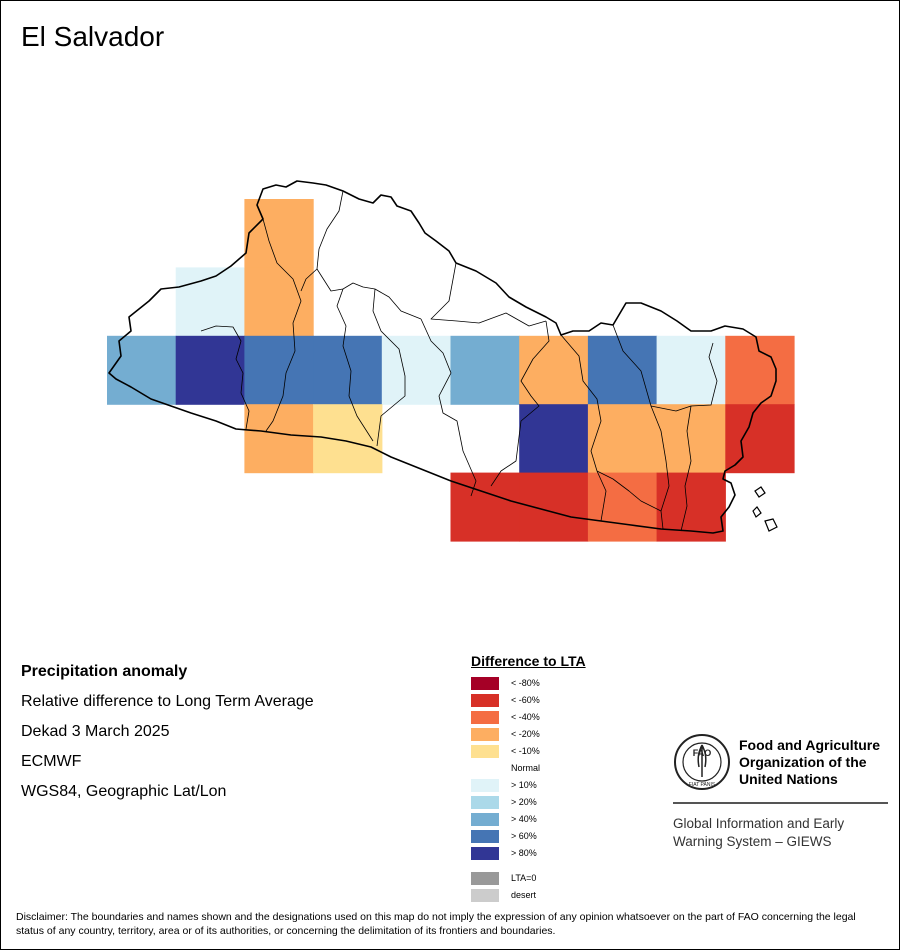  I want to click on legend-label: desert, so click(524, 895).